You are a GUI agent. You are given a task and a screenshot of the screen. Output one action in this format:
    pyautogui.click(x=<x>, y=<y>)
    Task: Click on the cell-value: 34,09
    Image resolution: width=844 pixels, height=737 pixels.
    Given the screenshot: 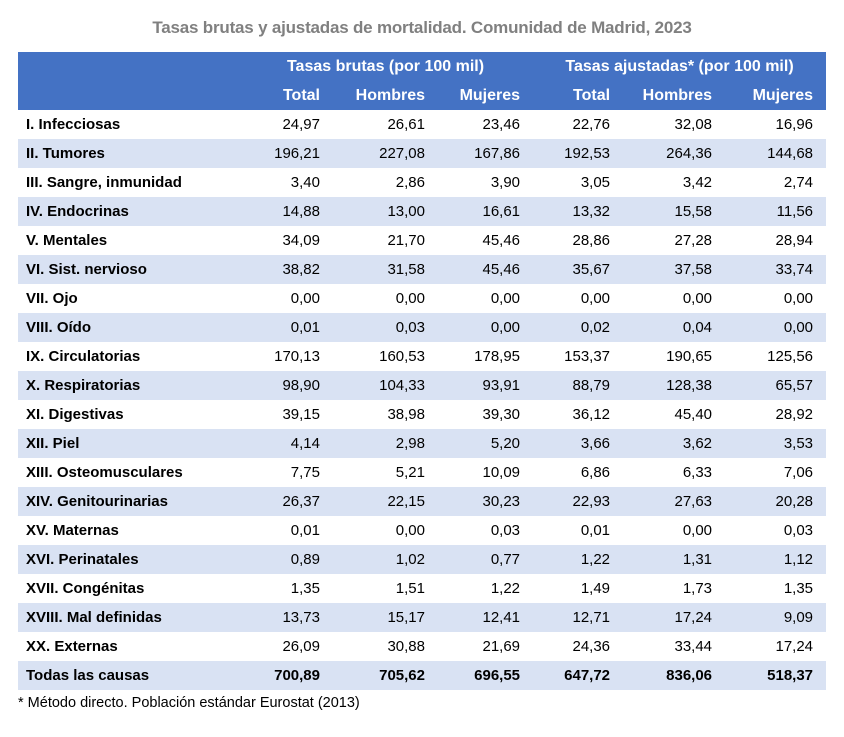 What is the action you would take?
    pyautogui.click(x=301, y=240)
    